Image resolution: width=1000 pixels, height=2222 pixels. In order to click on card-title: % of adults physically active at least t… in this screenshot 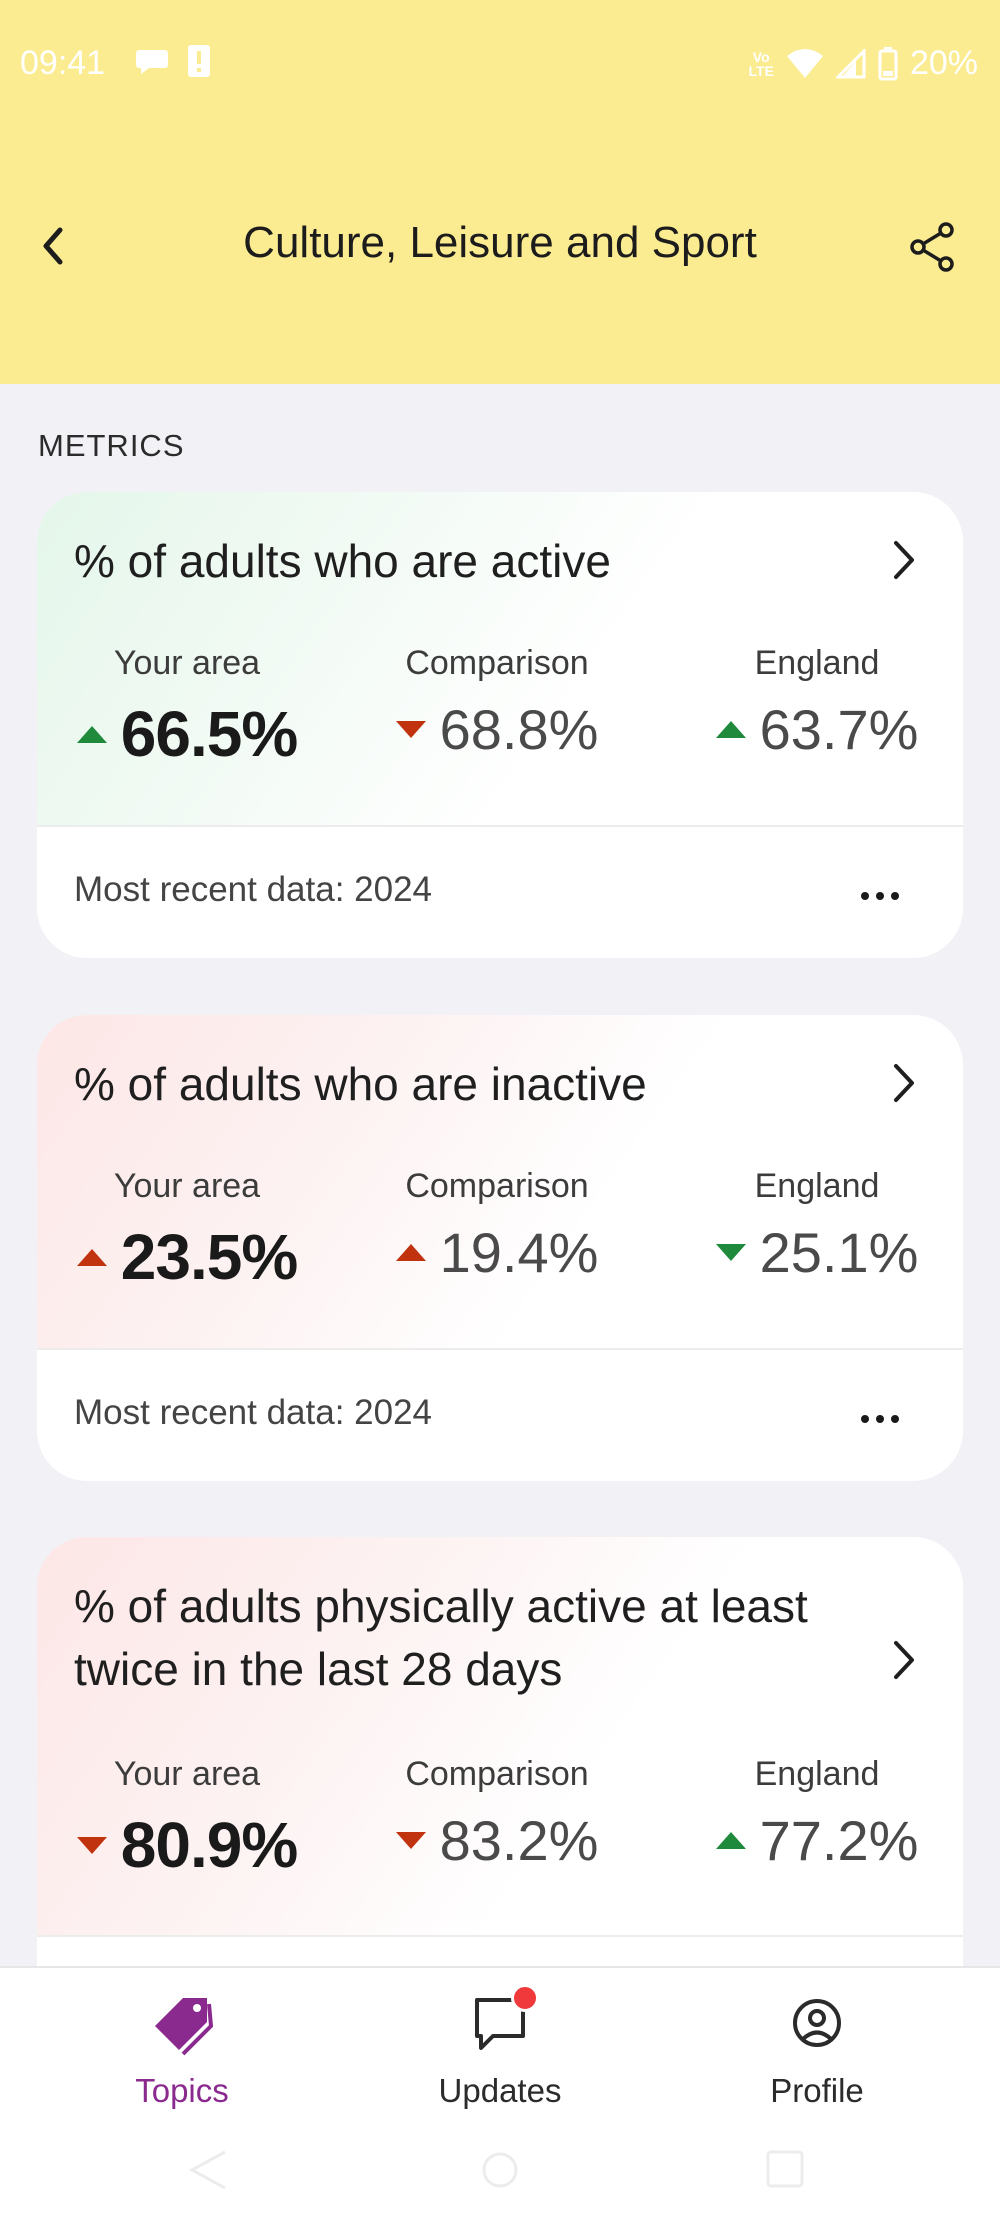, I will do `click(464, 1638)`.